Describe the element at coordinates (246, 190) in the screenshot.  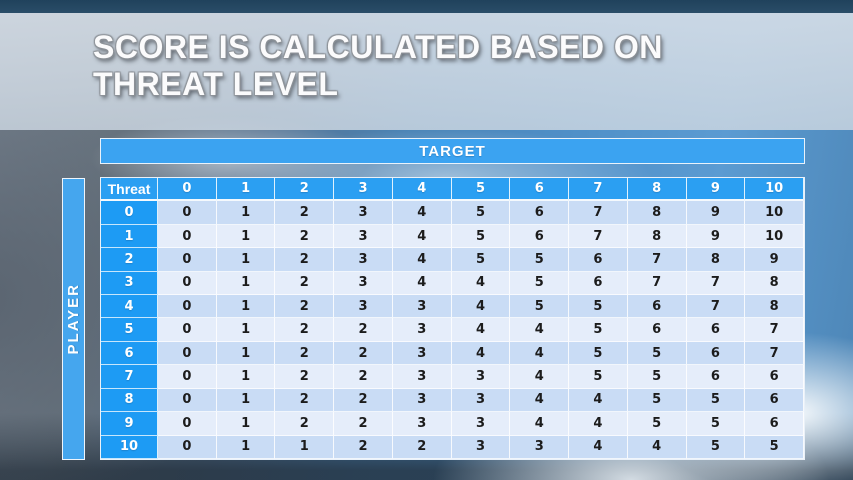
I see `column-header-cell: 1` at that location.